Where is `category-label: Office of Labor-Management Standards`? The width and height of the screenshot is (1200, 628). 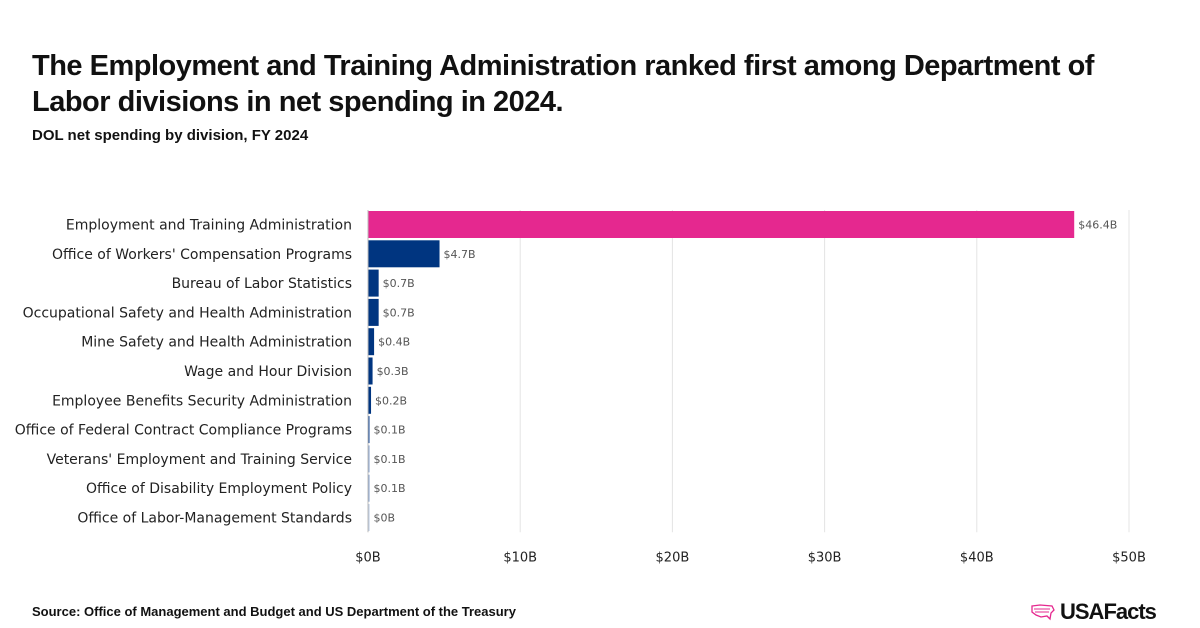
category-label: Office of Labor-Management Standards is located at coordinates (214, 519).